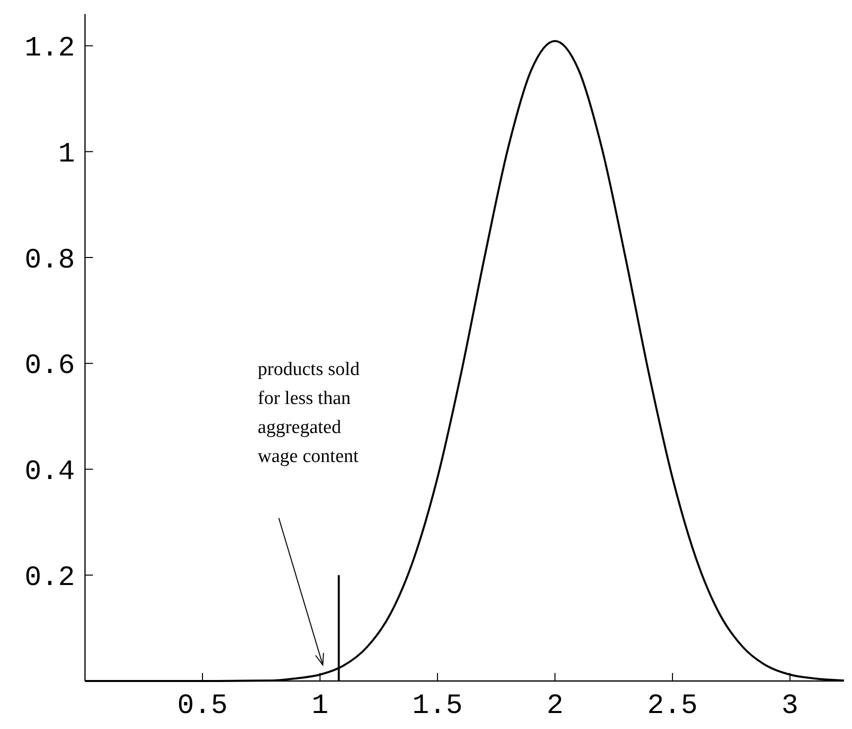 This screenshot has width=852, height=729. Describe the element at coordinates (49, 578) in the screenshot. I see `y-tick-label: 0.2` at that location.